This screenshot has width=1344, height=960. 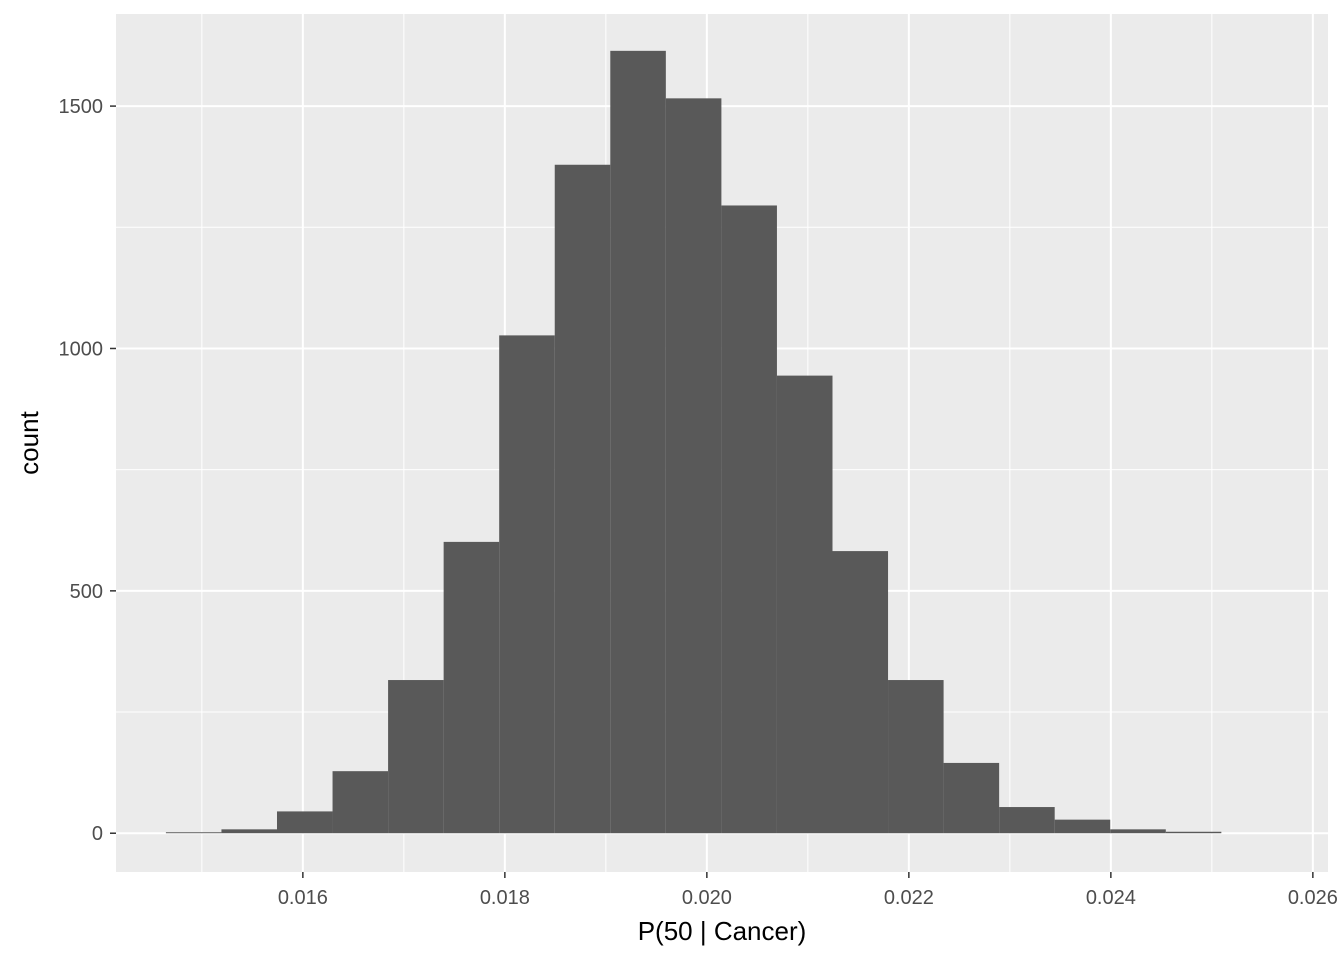 I want to click on x-axis: 0.016 0.018 0.020 0.022 0.024 0.026, so click(x=808, y=890).